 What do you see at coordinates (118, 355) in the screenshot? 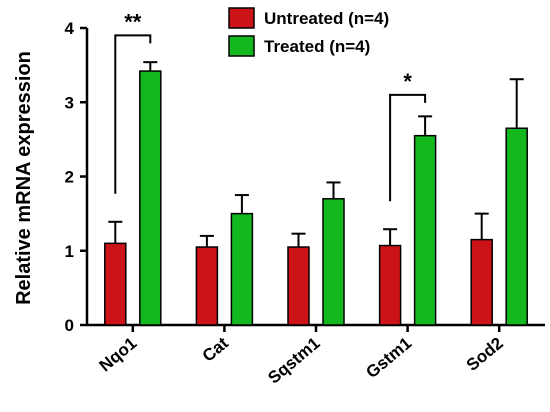
I see `x-tick-label: Nqo1` at bounding box center [118, 355].